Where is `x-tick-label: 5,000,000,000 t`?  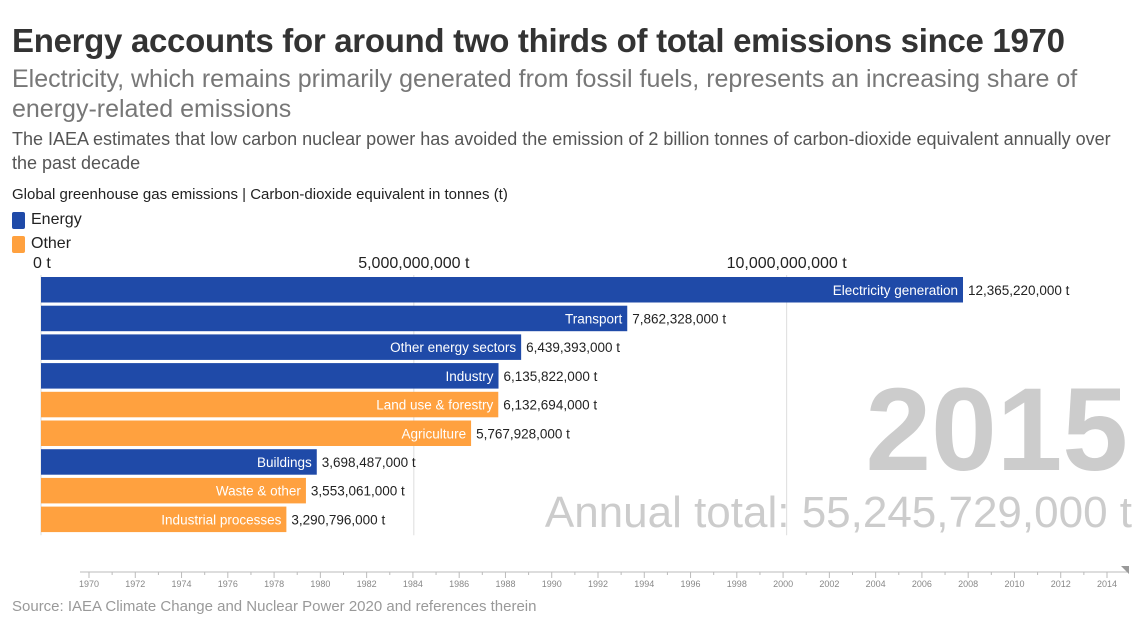
x-tick-label: 5,000,000,000 t is located at coordinates (414, 263).